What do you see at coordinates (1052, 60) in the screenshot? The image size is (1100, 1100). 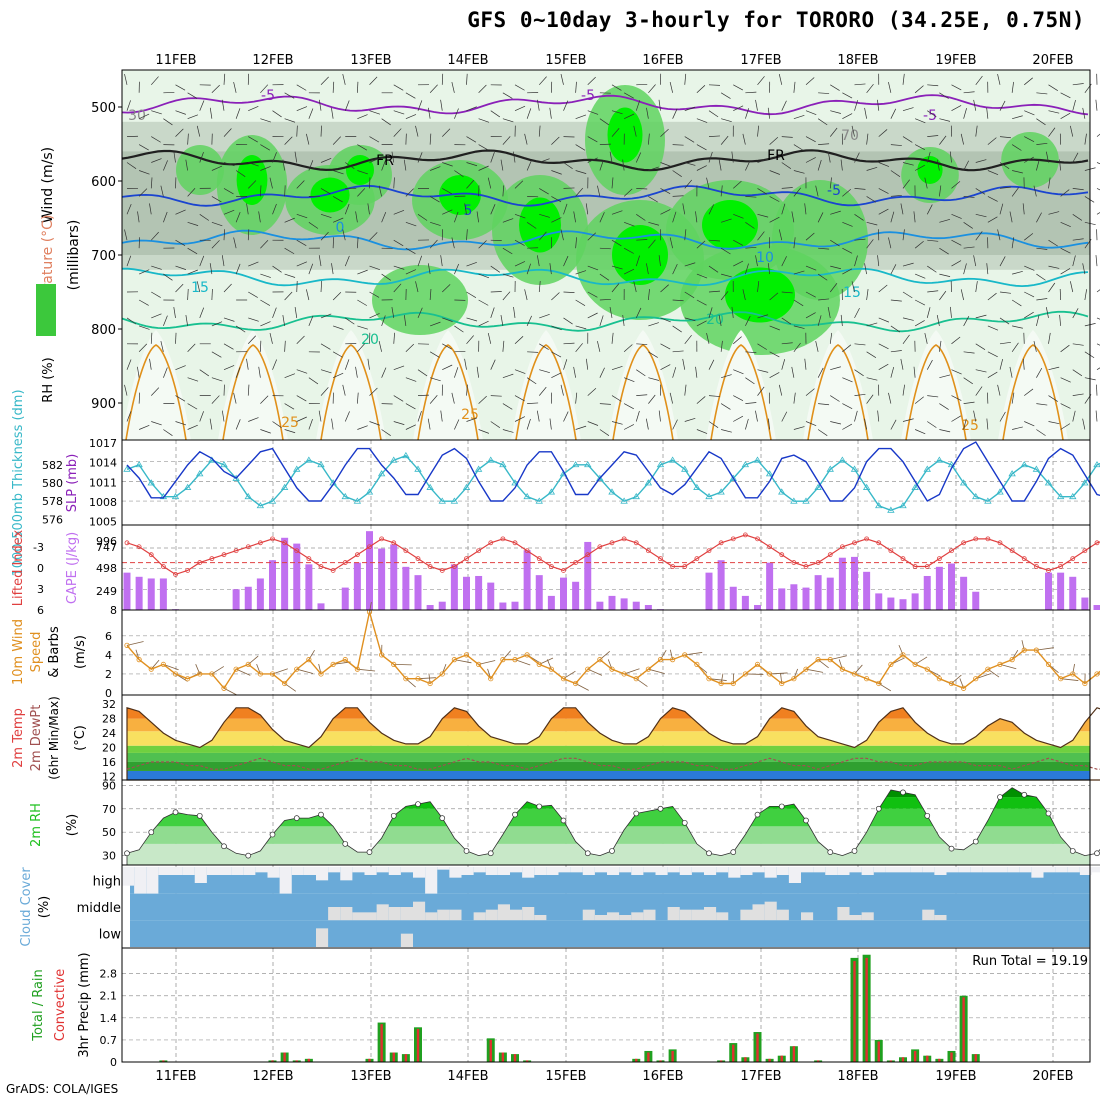 I see `date-label-top: 20FEB` at bounding box center [1052, 60].